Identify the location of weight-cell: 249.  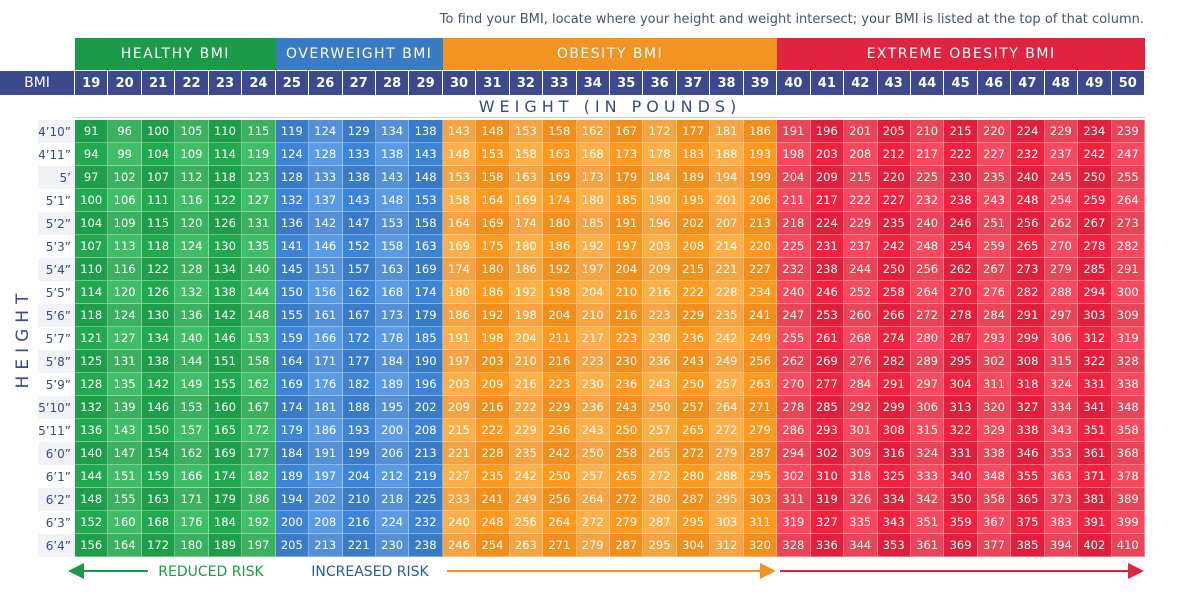
(727, 361).